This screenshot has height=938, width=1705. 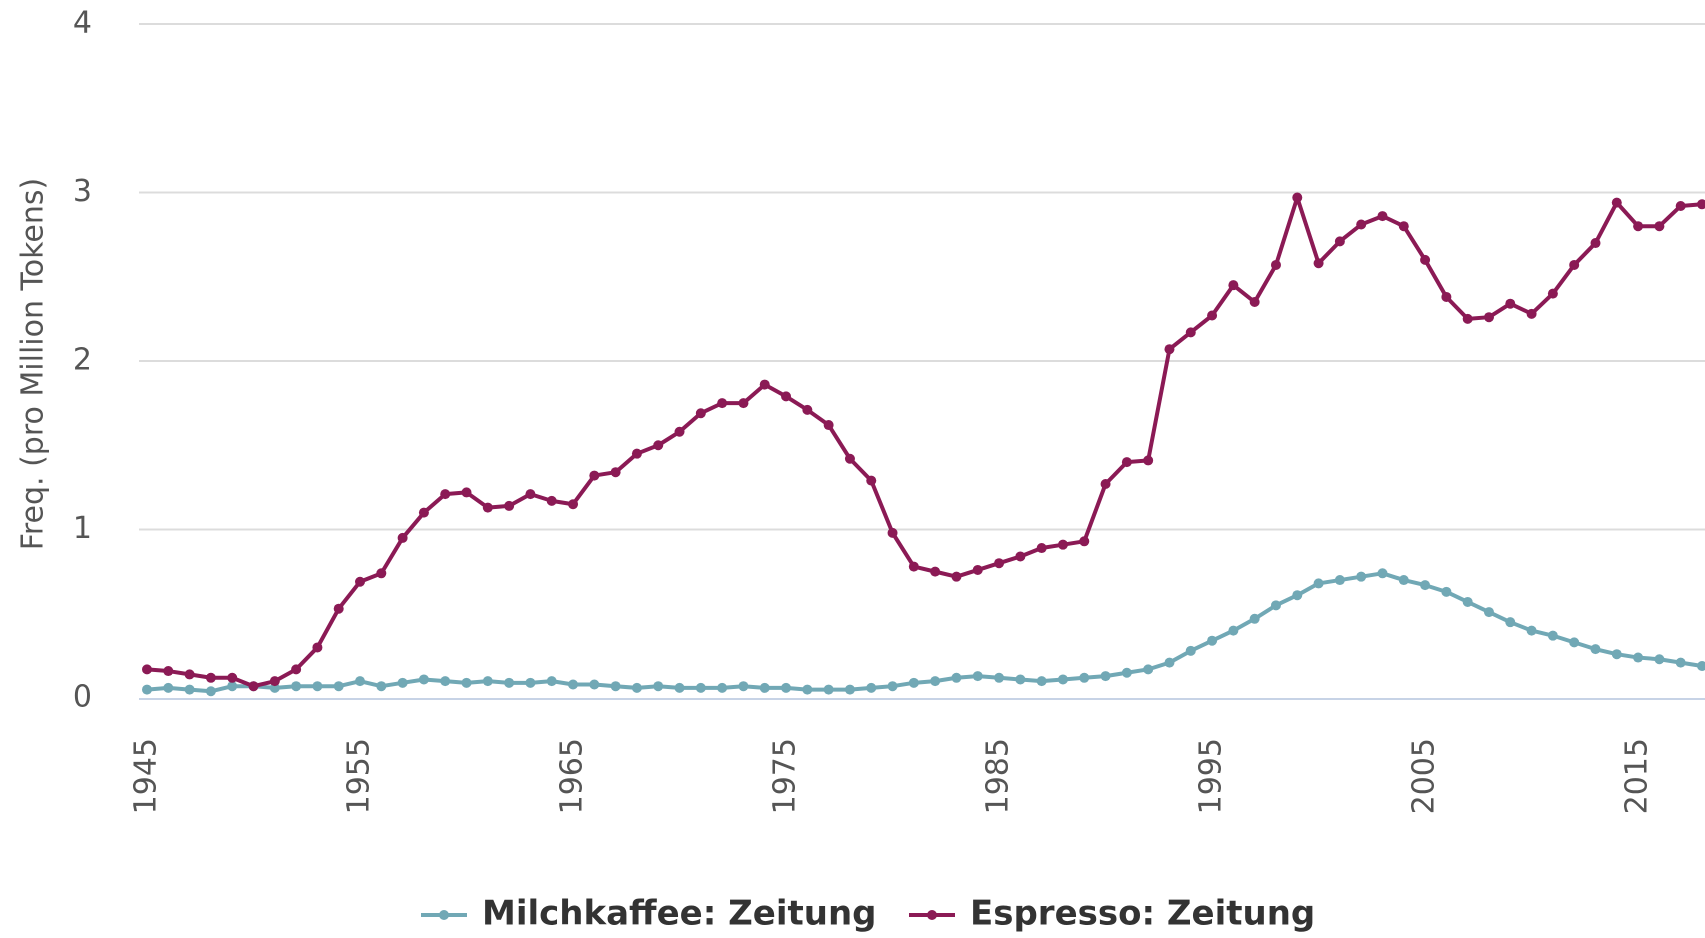 I want to click on x-tick-label: 2015, so click(x=1637, y=776).